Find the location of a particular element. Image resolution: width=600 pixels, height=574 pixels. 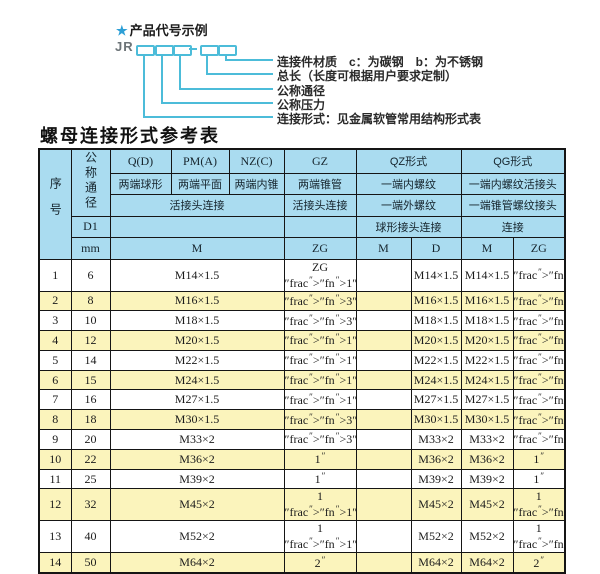

cell-seq: 11 is located at coordinates (55, 479).